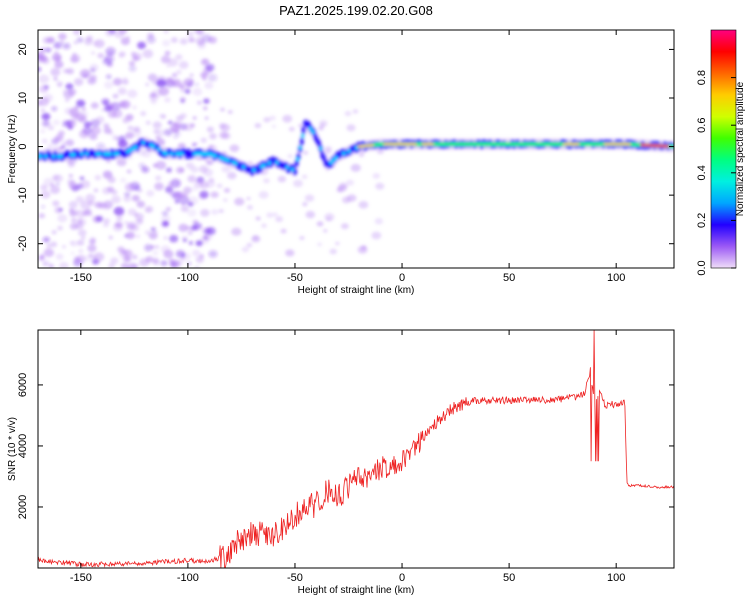 This screenshot has width=750, height=605. Describe the element at coordinates (356, 590) in the screenshot. I see `snr-x-axis-label: Height of straight line (km)` at that location.